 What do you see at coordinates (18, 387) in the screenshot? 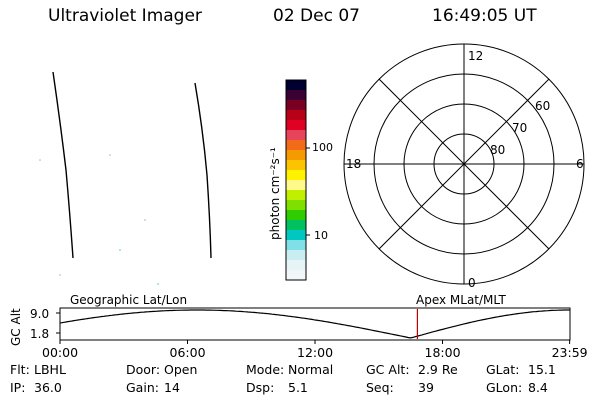
I see `status-label: IP:` at bounding box center [18, 387].